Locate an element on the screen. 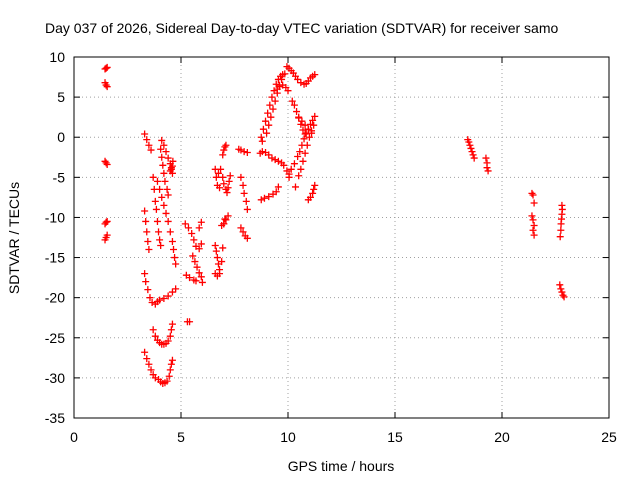 This screenshot has width=640, height=485. series-prn-j is located at coordinates (243, 193).